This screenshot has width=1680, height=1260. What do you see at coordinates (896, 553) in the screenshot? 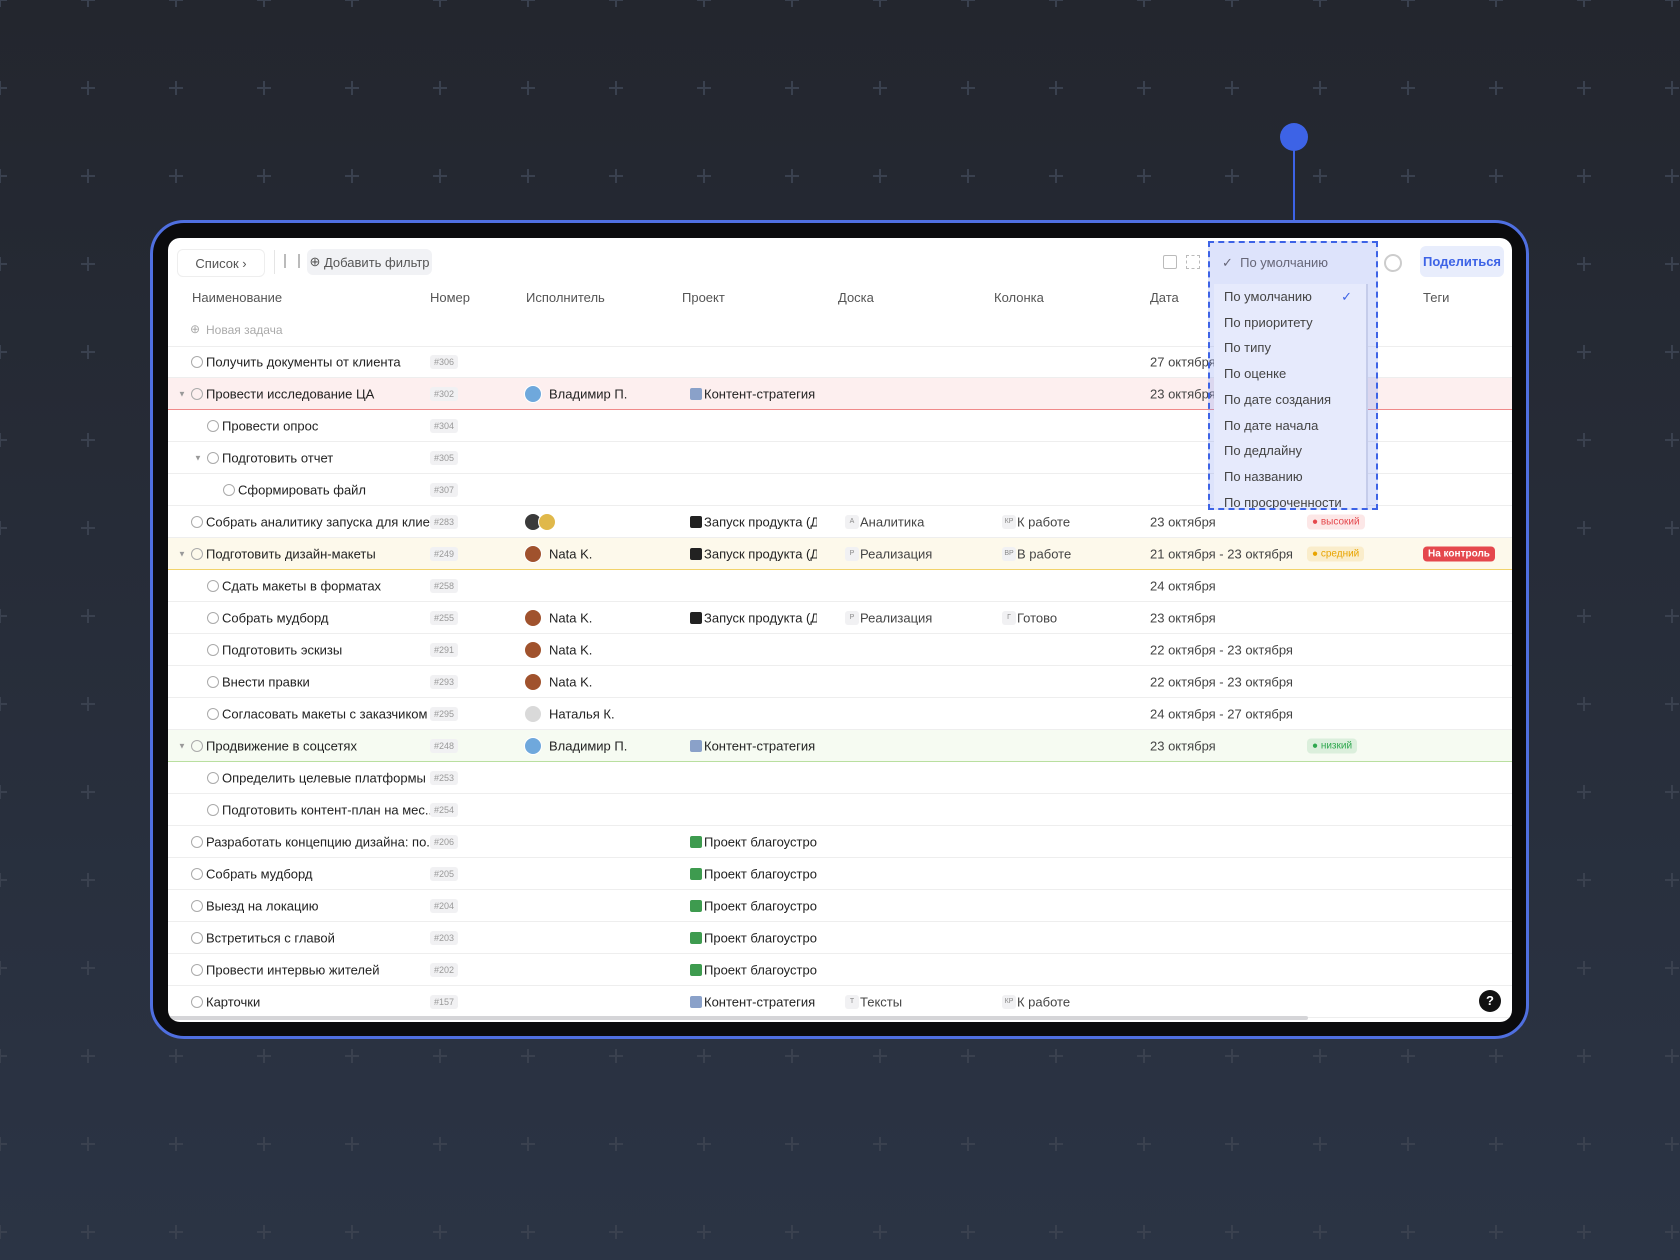
I see `board: Реализация` at bounding box center [896, 553].